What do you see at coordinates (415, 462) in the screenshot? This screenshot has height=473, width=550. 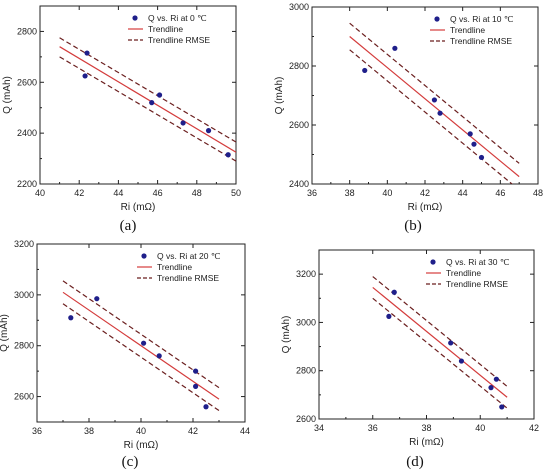 I see `panel-label: (d)` at bounding box center [415, 462].